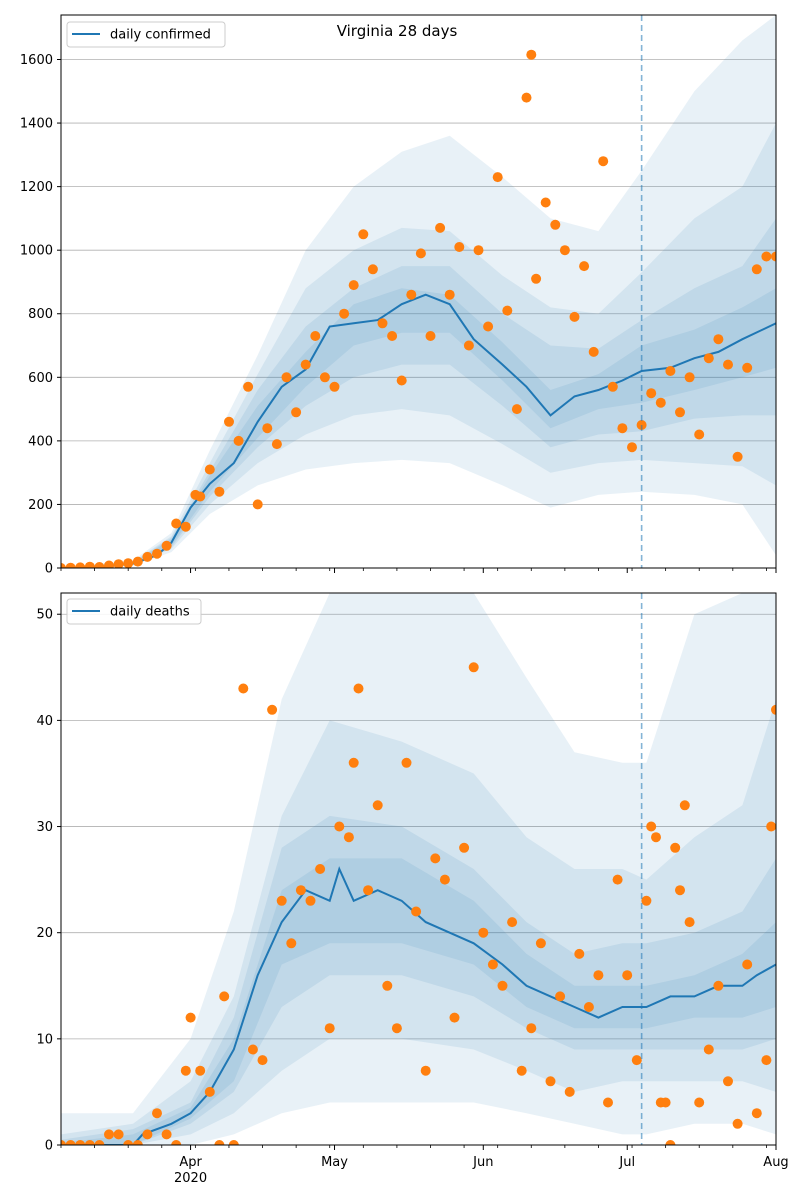  What do you see at coordinates (482, 1162) in the screenshot?
I see `x-tick-label: Jun` at bounding box center [482, 1162].